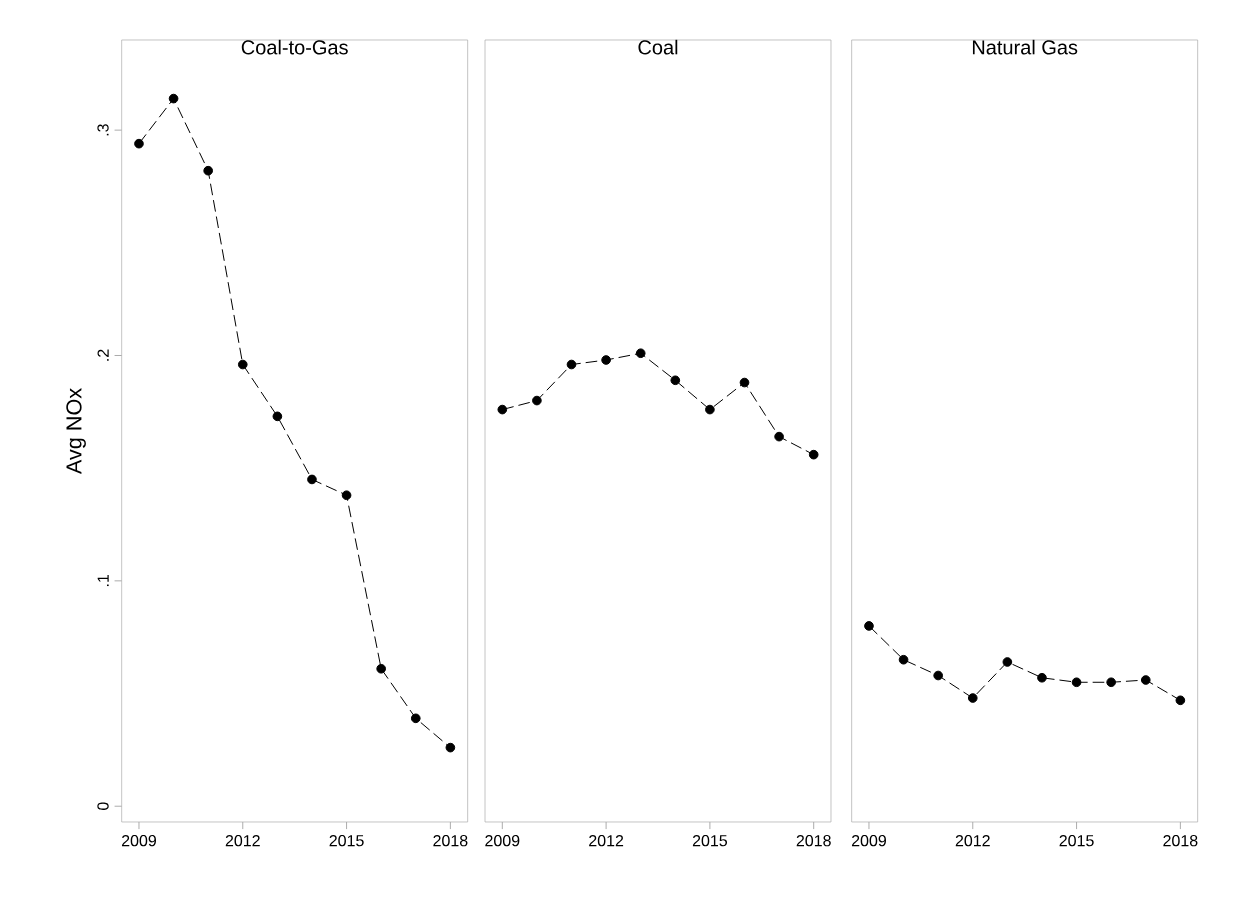 The width and height of the screenshot is (1247, 907). I want to click on chart-title: Coal-to-Gas, so click(294, 47).